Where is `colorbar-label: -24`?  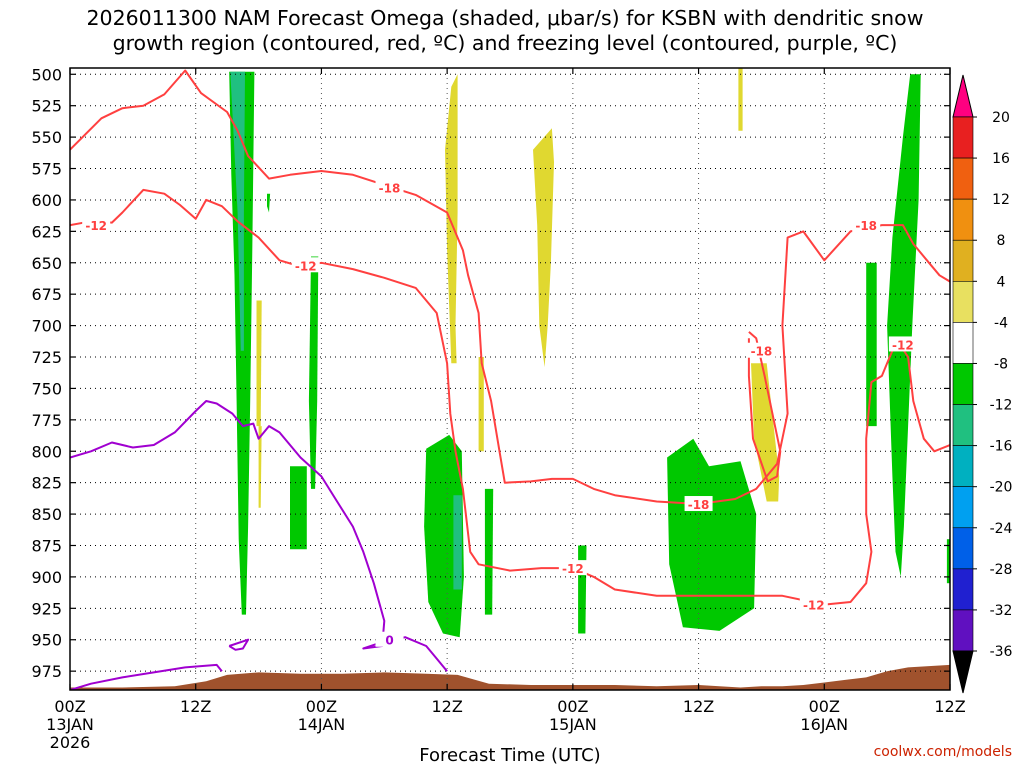
colorbar-label: -24 is located at coordinates (1001, 529).